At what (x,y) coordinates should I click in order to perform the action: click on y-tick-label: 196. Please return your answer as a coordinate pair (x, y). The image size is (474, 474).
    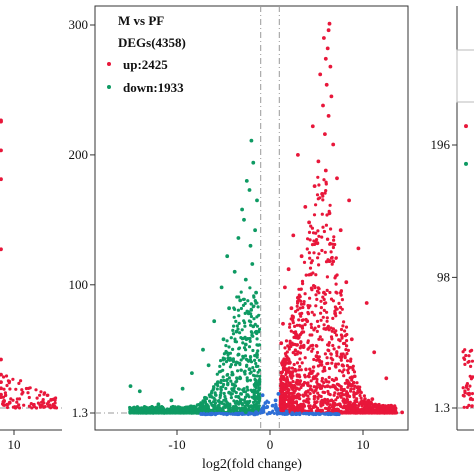
    Looking at the image, I should click on (441, 144).